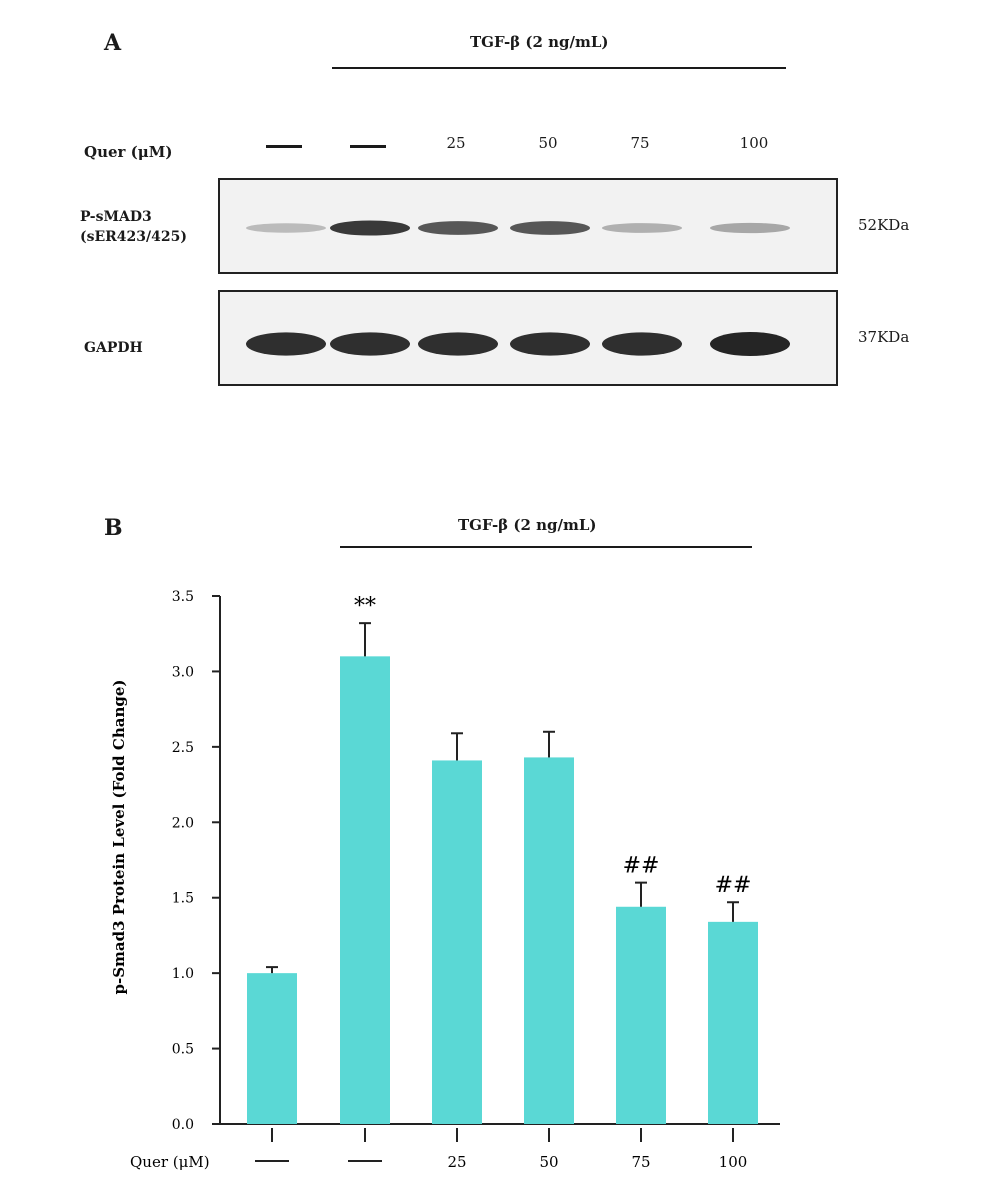  I want to click on gapdh-label: GAPDH, so click(113, 348).